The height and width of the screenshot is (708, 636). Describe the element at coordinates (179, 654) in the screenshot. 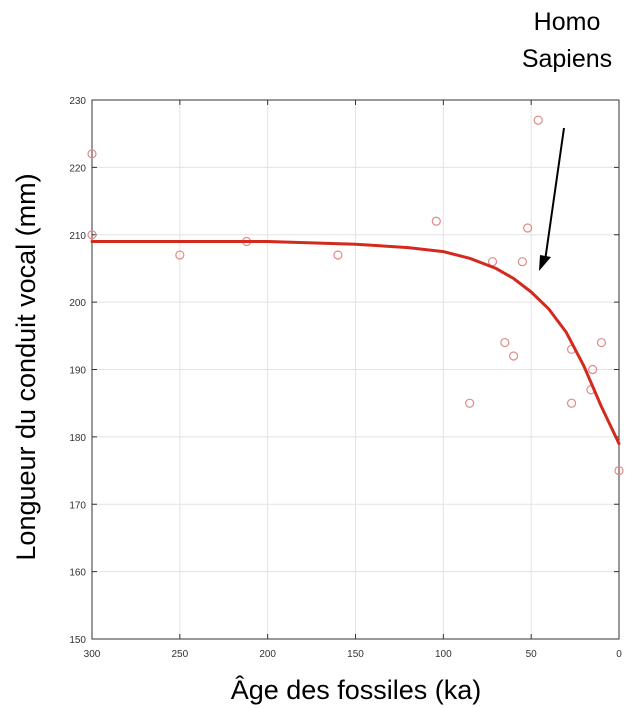

I see `x-tick-label: 250` at that location.